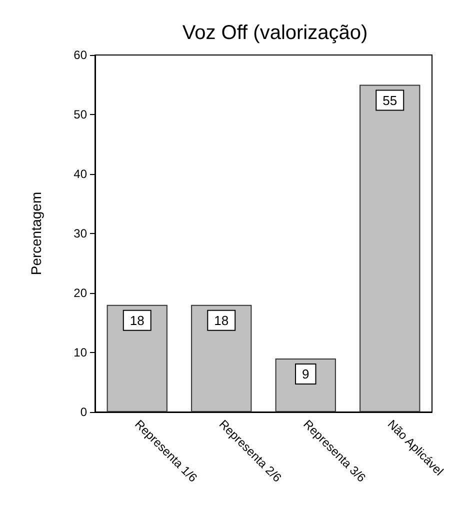 Image resolution: width=461 pixels, height=510 pixels. Describe the element at coordinates (84, 412) in the screenshot. I see `y-tick-label: 0` at that location.